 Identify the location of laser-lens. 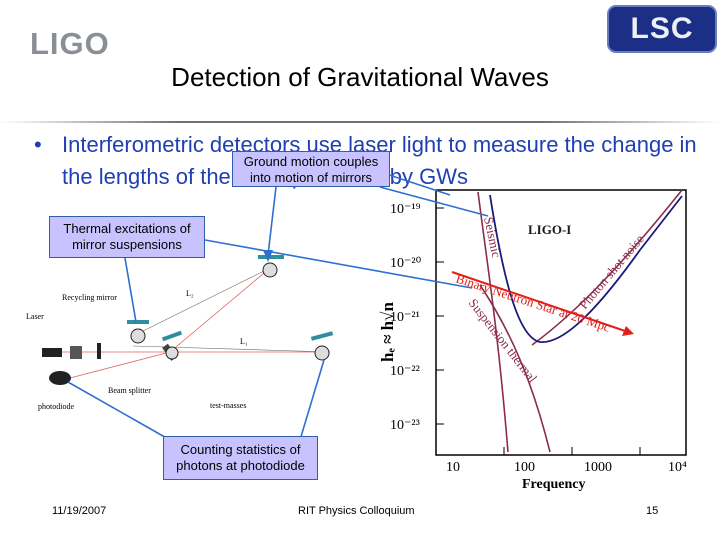
(76, 352).